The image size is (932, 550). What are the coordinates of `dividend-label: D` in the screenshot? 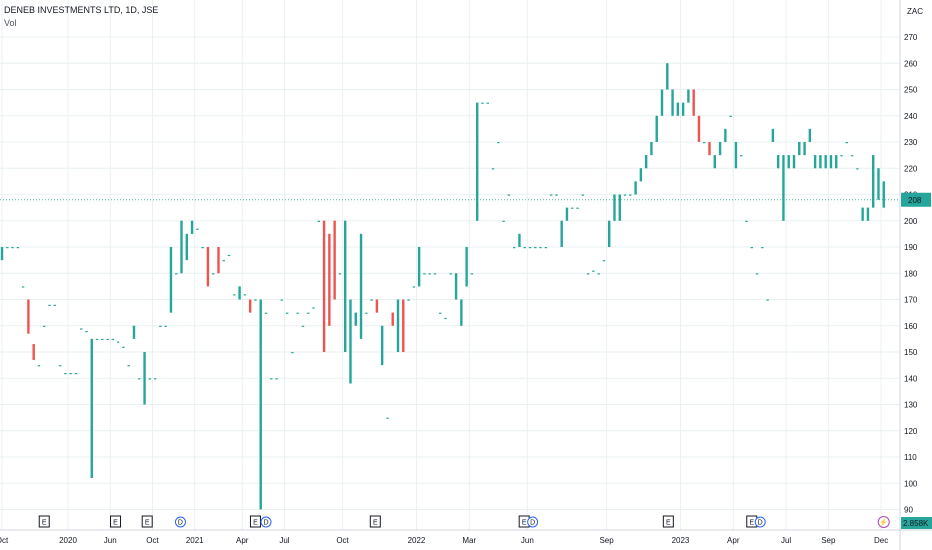 It's located at (532, 523).